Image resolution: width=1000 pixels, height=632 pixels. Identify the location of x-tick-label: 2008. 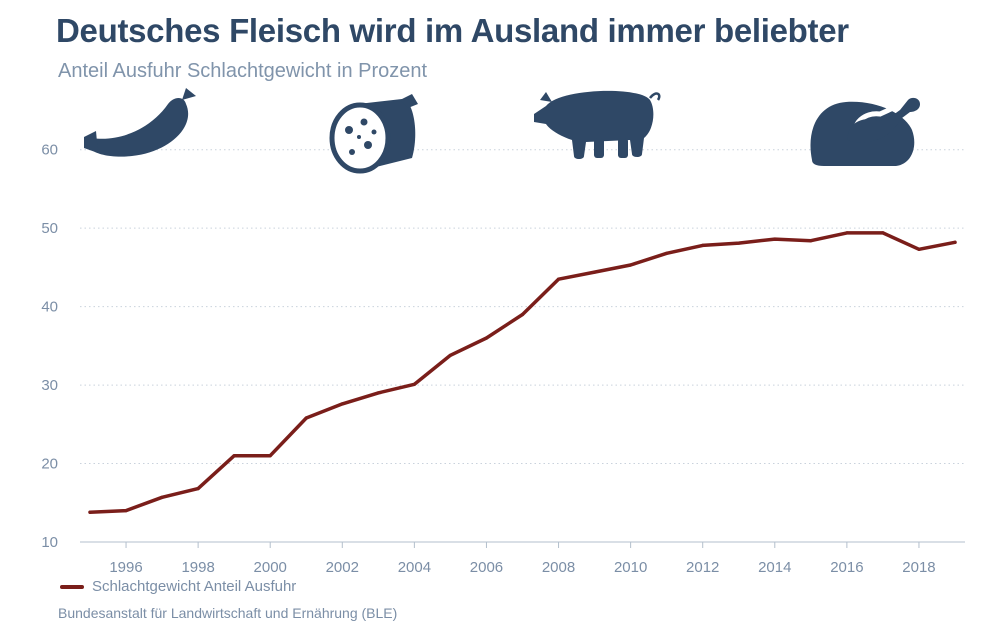
(558, 567).